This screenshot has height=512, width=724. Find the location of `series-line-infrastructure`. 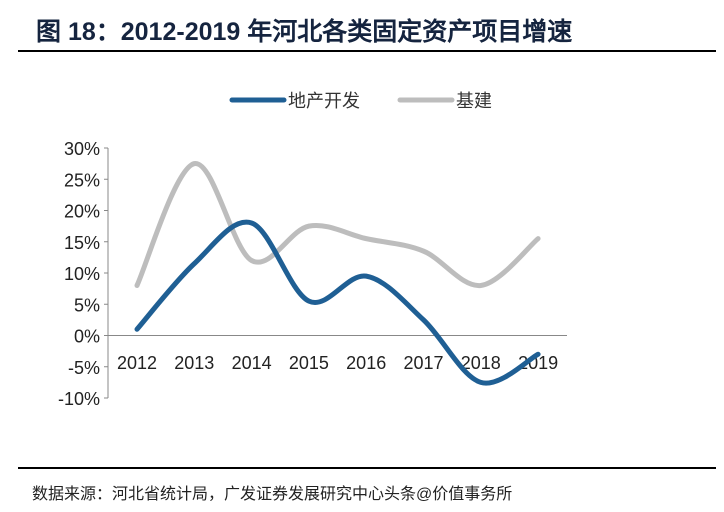

series-line-infrastructure is located at coordinates (337, 225).